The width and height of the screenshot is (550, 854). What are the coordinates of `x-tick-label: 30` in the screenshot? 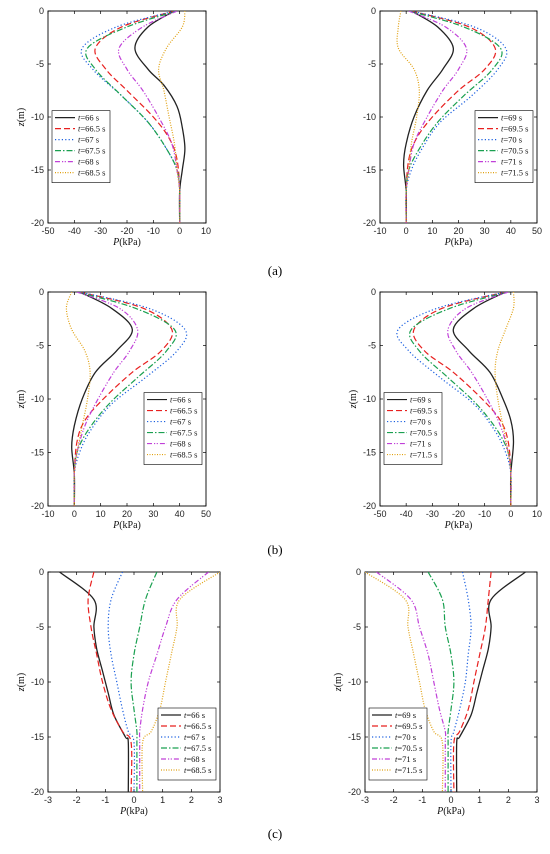 It's located at (153, 514).